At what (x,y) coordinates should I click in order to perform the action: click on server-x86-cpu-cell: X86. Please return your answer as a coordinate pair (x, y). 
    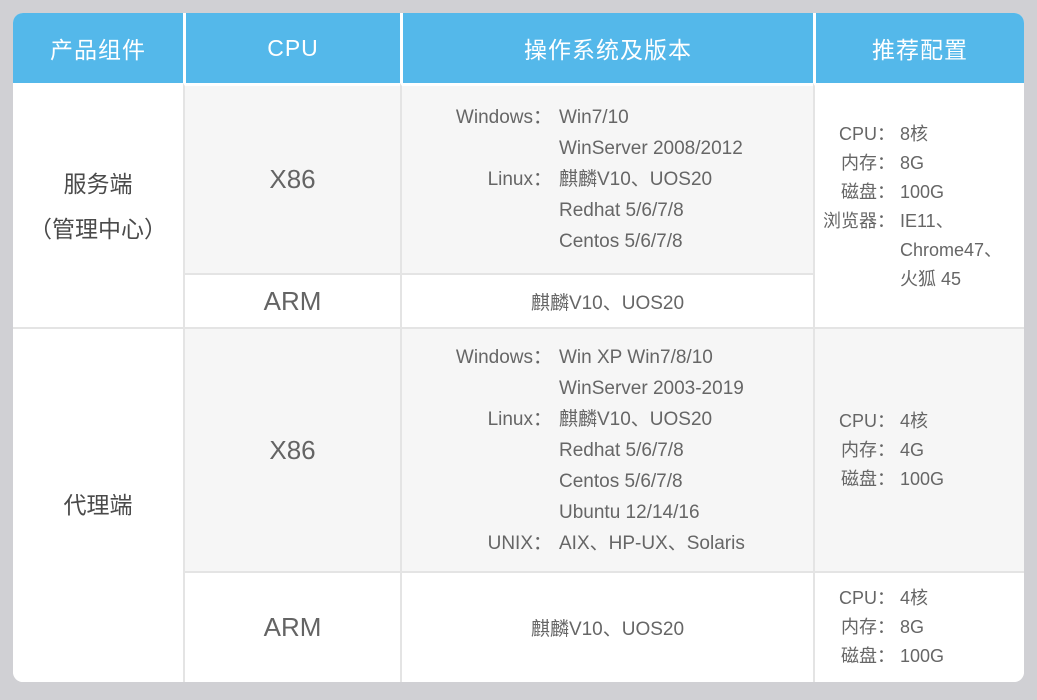
    Looking at the image, I should click on (291, 178).